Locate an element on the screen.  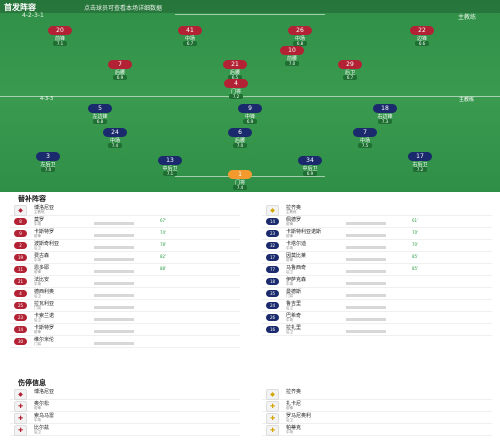
away-player: 7 后腰 6.9 is located at coordinates (120, 70).